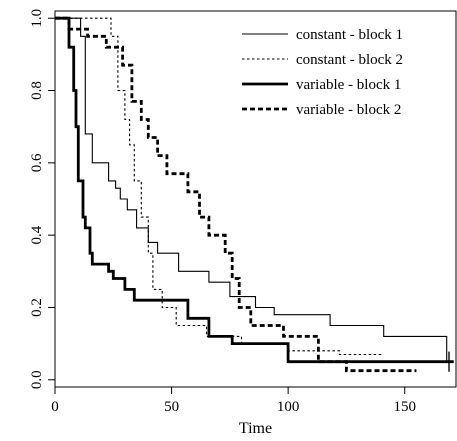  What do you see at coordinates (171, 407) in the screenshot?
I see `x-tick-label: 50` at bounding box center [171, 407].